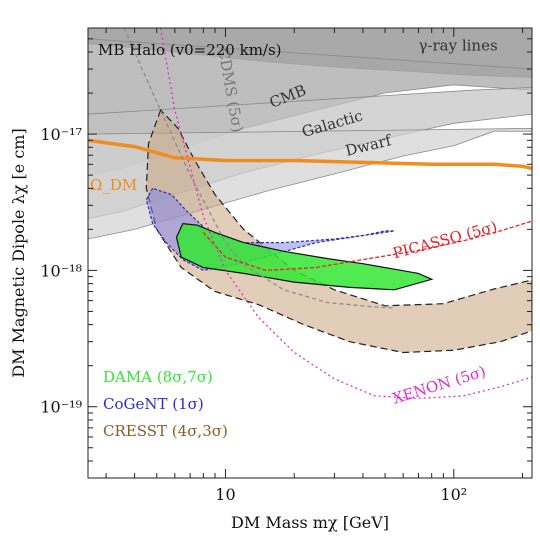 This screenshot has width=540, height=542. I want to click on region-label-5: Ω_DM, so click(113, 185).